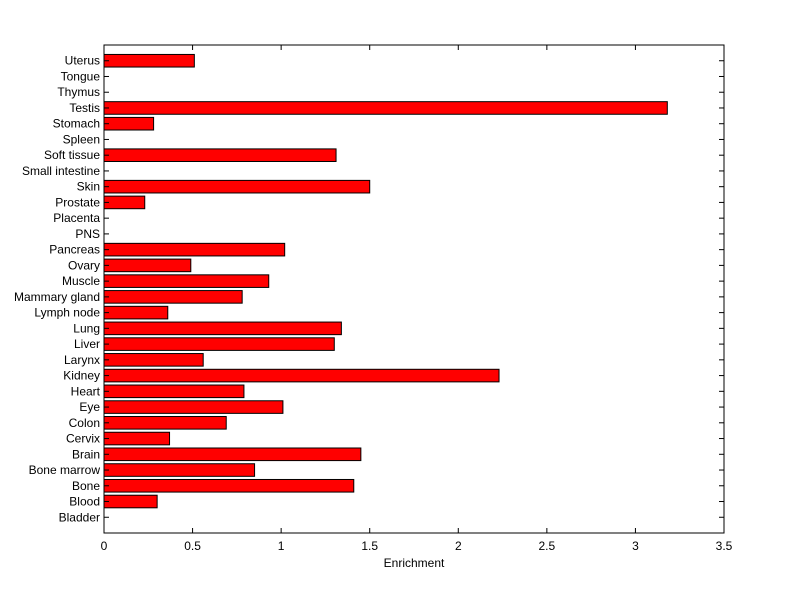 This screenshot has height=599, width=800. What do you see at coordinates (173, 297) in the screenshot?
I see `bar-mammary-gland` at bounding box center [173, 297].